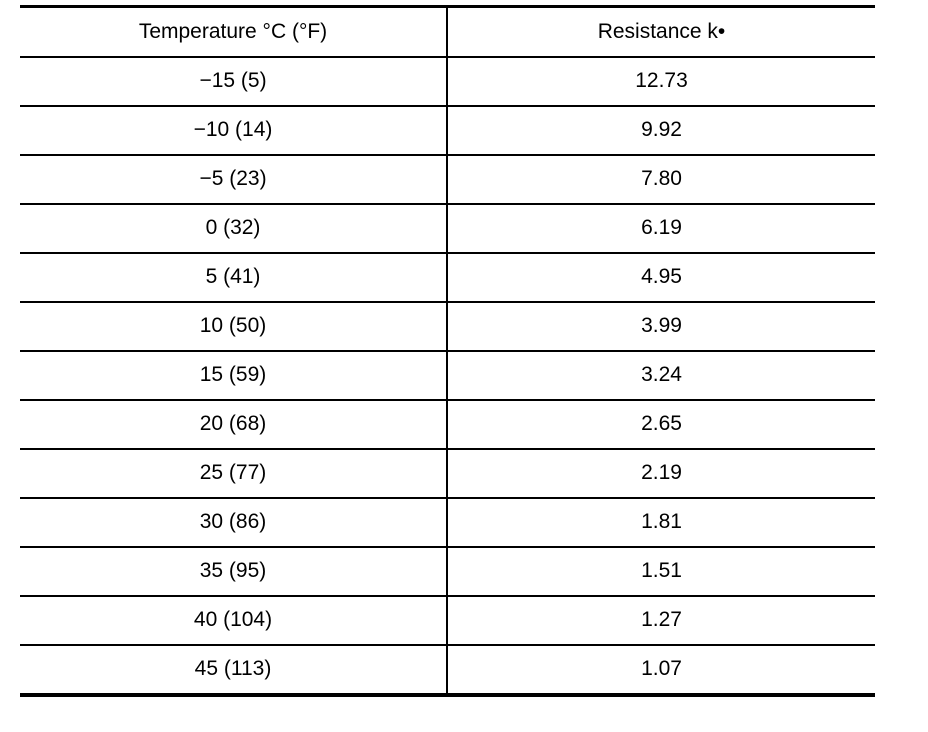 The height and width of the screenshot is (732, 928). Describe the element at coordinates (234, 620) in the screenshot. I see `temperature-cell: 40 (104)` at that location.